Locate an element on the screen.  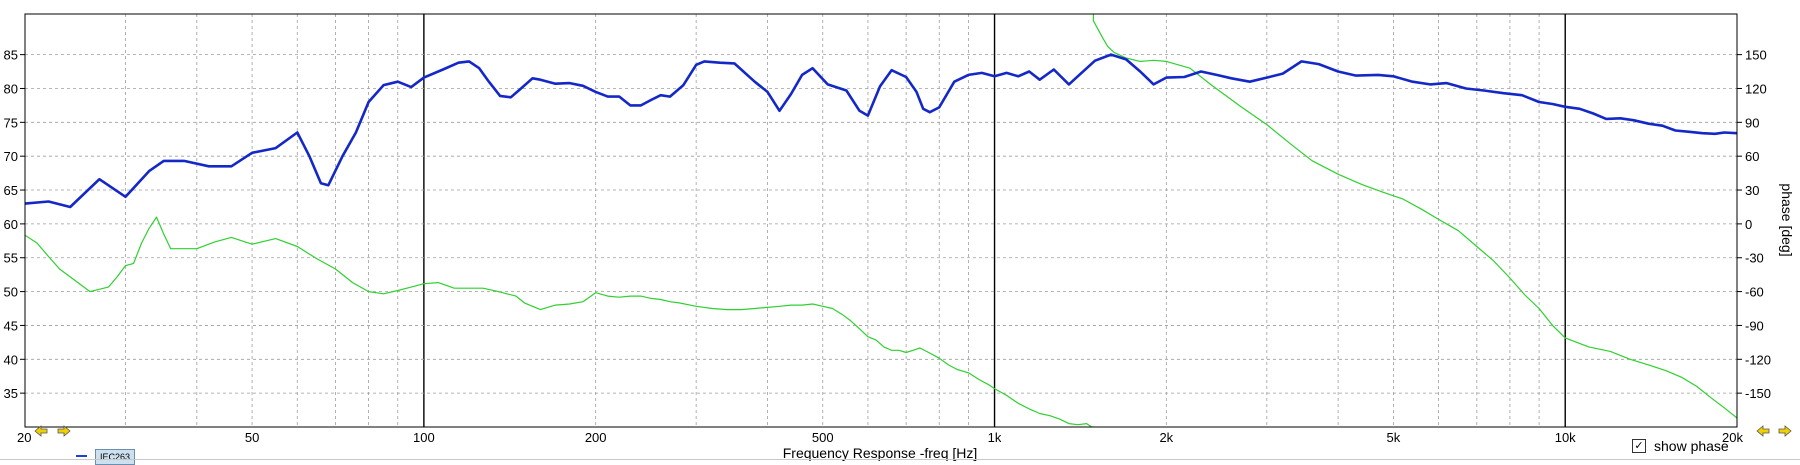
y-left-tick-label: 45 is located at coordinates (11, 325).